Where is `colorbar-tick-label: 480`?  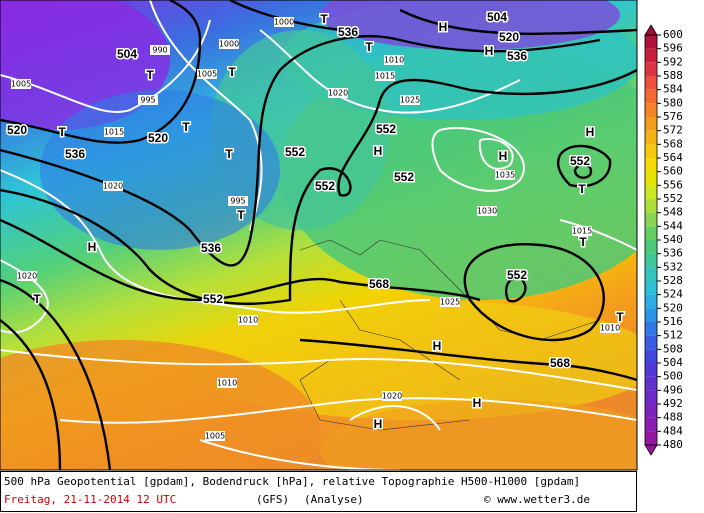
colorbar-tick-label: 480 is located at coordinates (673, 444).